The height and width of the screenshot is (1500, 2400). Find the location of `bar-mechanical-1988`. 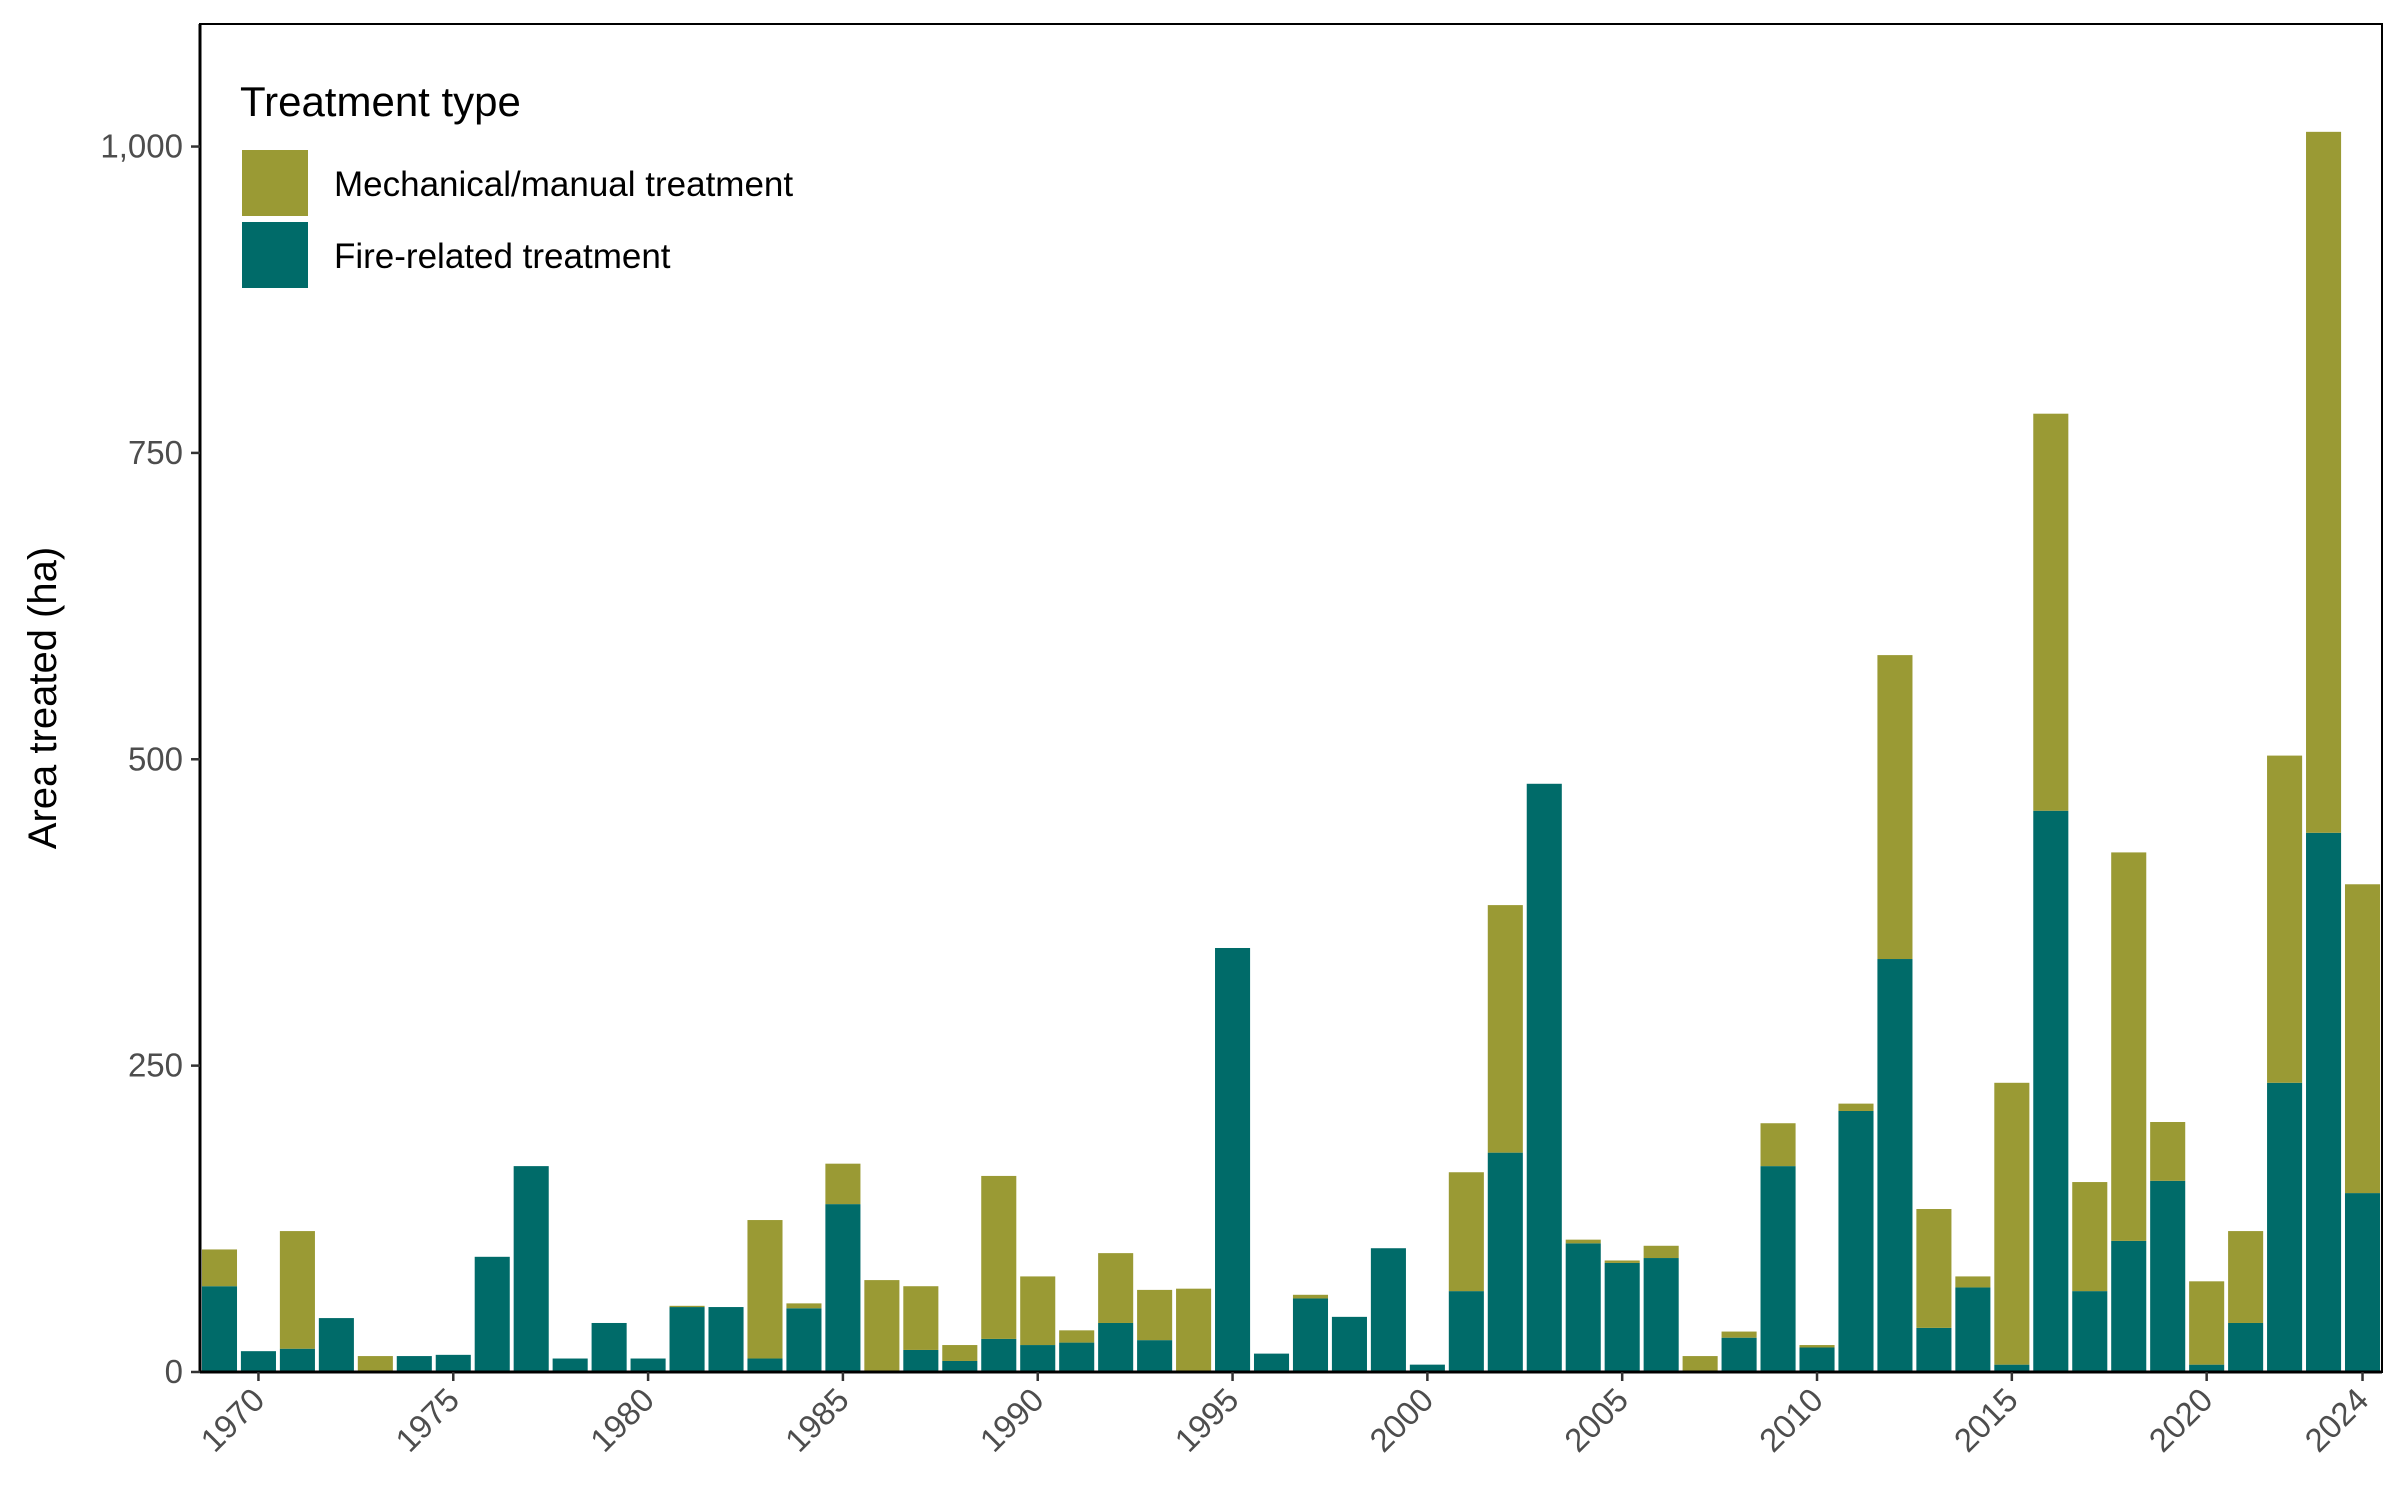

bar-mechanical-1988 is located at coordinates (960, 1353).